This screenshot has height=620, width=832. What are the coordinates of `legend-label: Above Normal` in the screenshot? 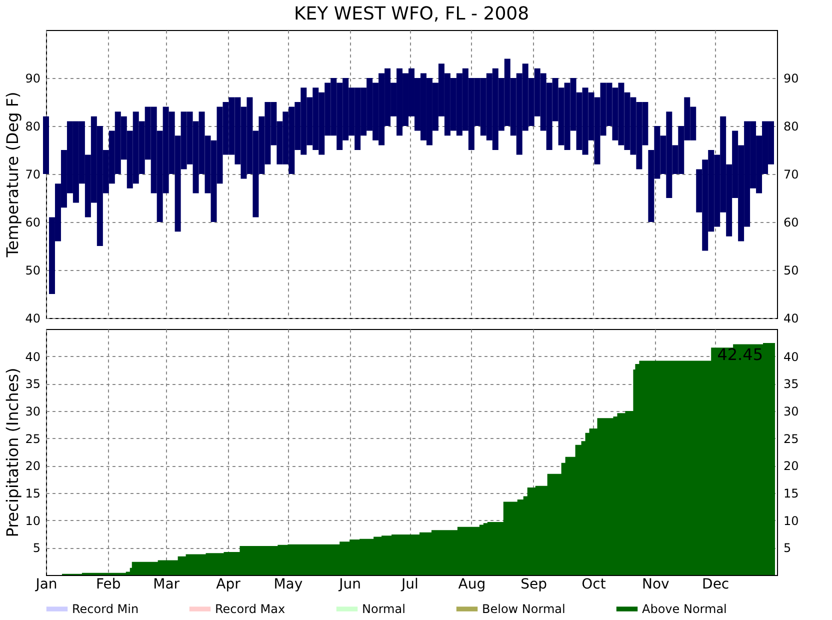 It's located at (684, 609).